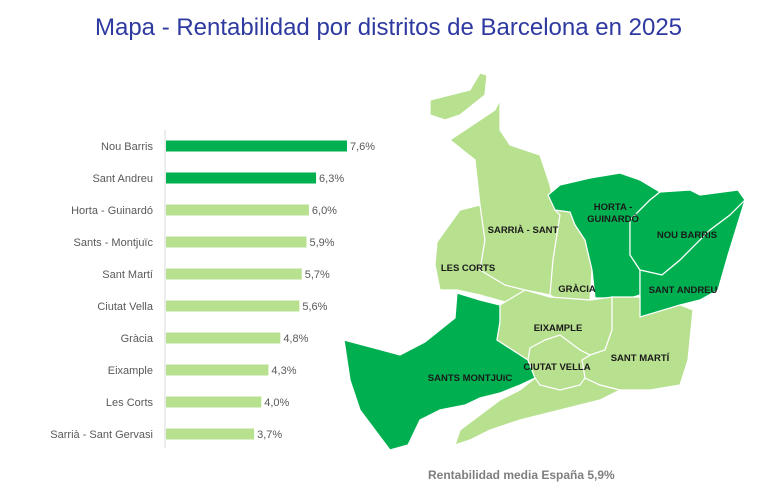 This screenshot has width=777, height=502. Describe the element at coordinates (130, 371) in the screenshot. I see `category-label: Eixample` at that location.